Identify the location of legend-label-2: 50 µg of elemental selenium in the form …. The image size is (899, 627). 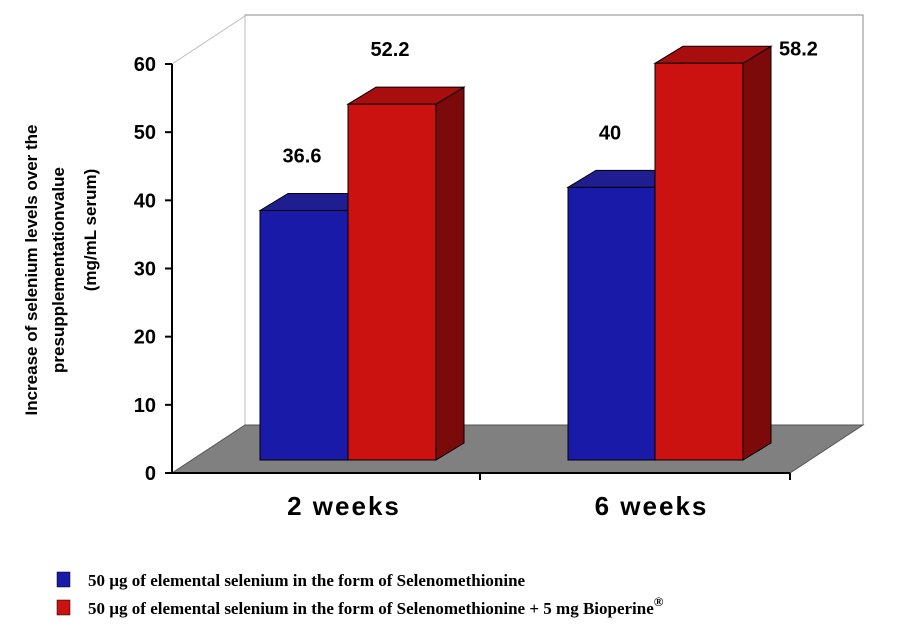
(376, 606).